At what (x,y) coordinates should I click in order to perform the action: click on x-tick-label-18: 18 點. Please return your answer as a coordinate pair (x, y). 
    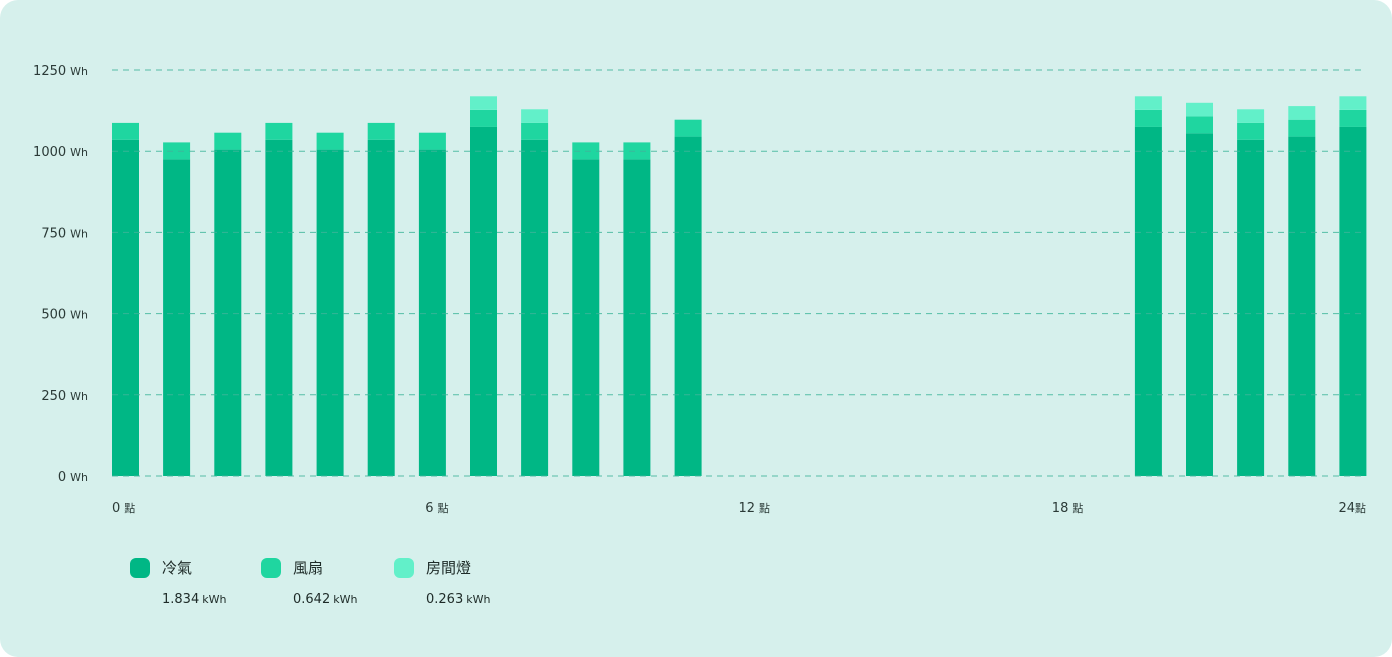
    Looking at the image, I should click on (1068, 508).